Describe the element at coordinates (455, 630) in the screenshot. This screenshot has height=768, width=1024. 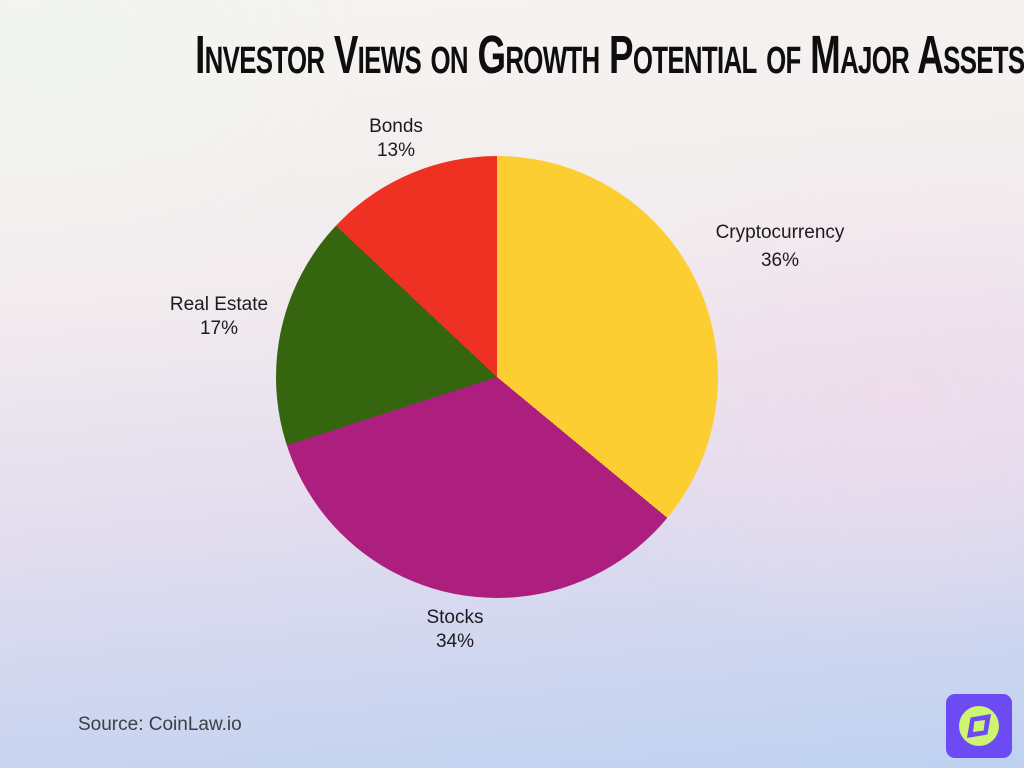
I see `slice-label-stocks: Stocks 34%` at that location.